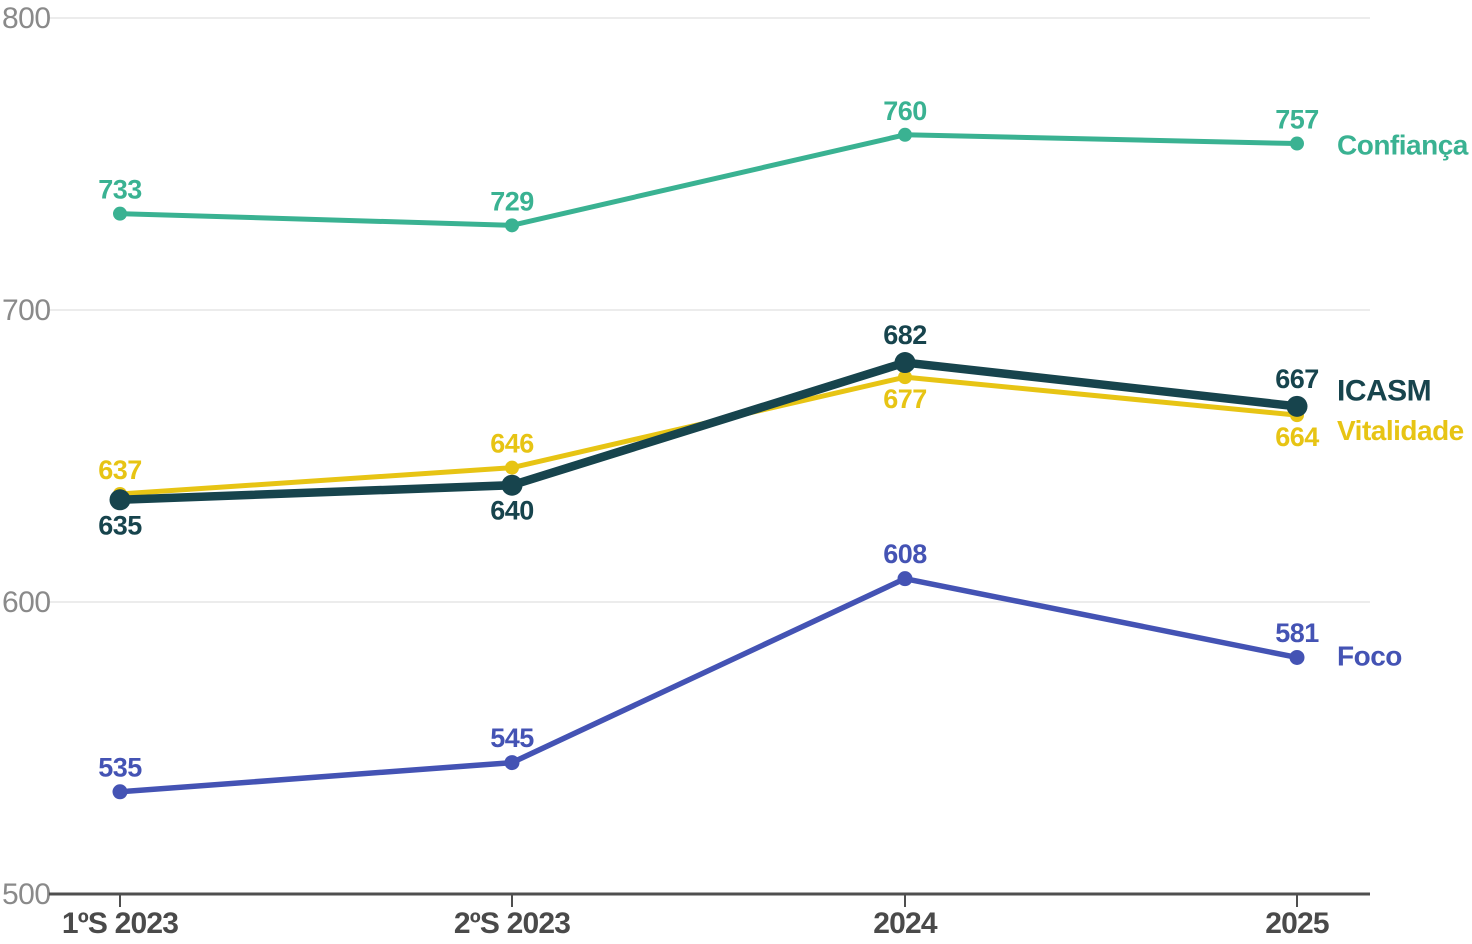 The width and height of the screenshot is (1472, 944). I want to click on x-axis-tick-label: 1ºS 2023, so click(120, 923).